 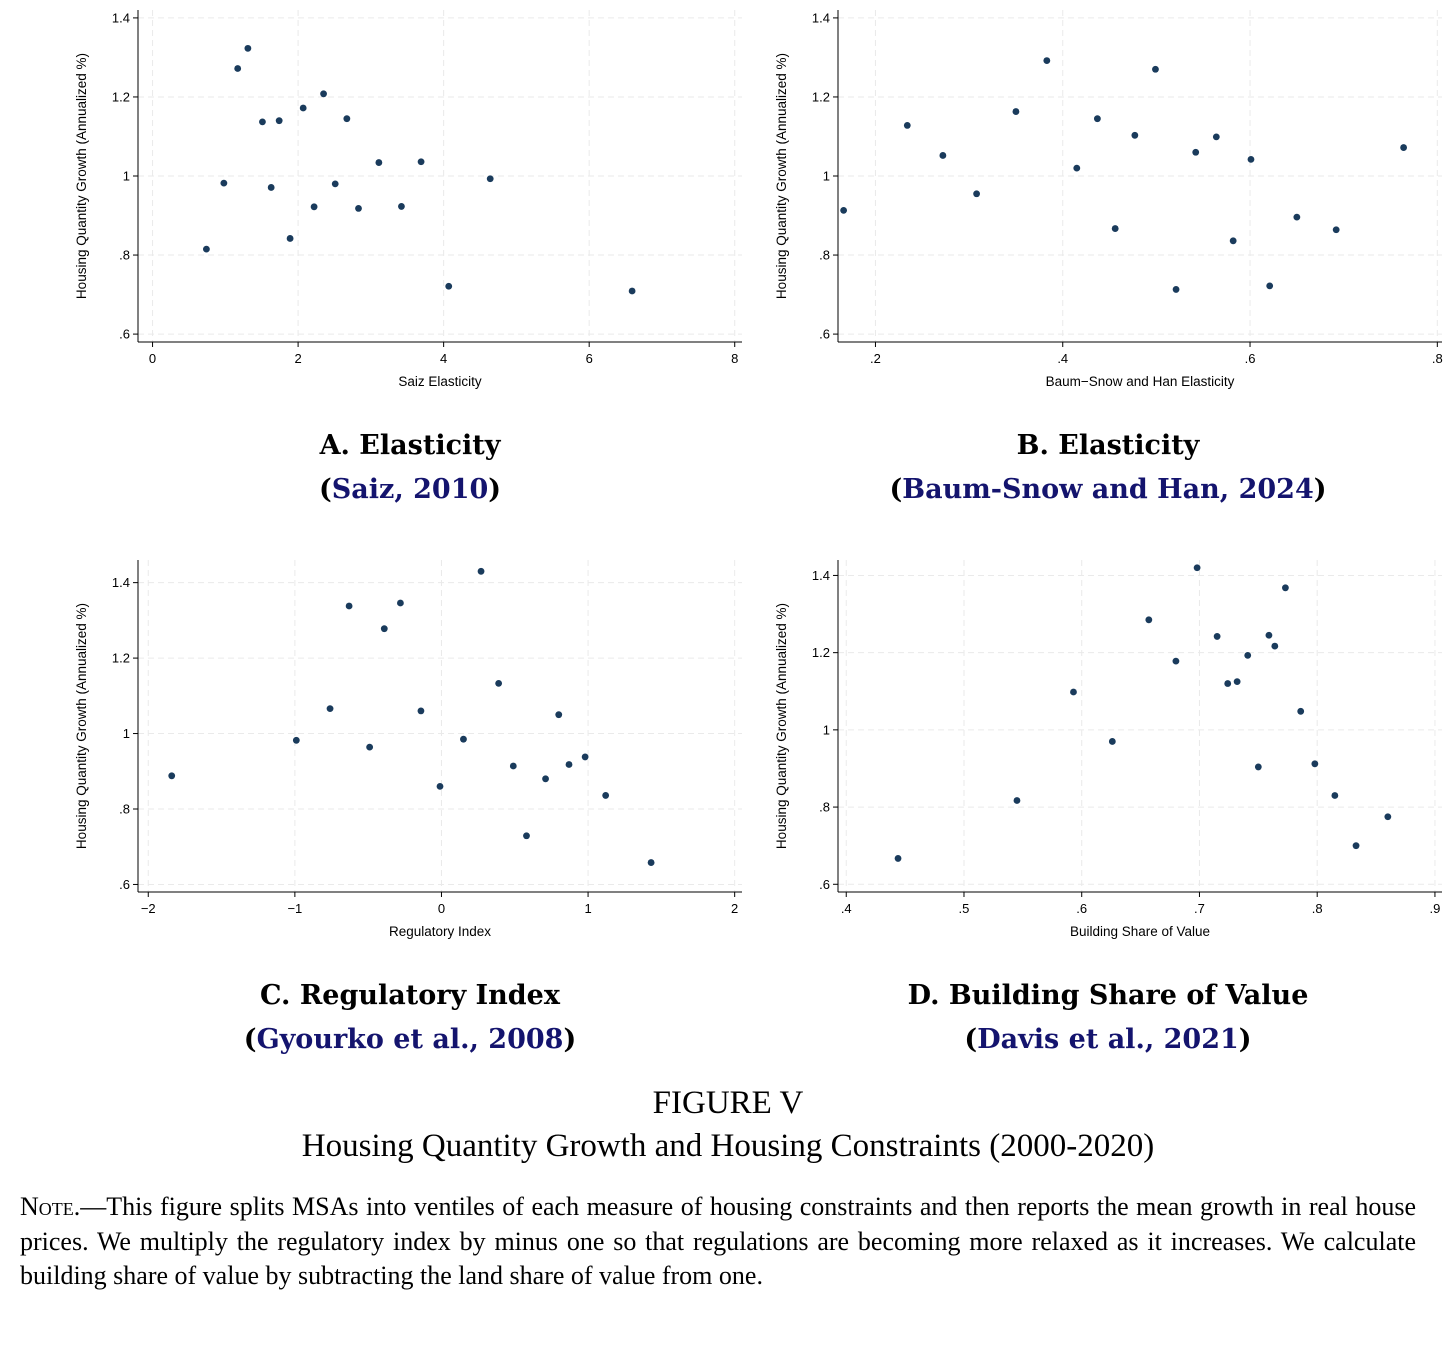 What do you see at coordinates (50, 1206) in the screenshot?
I see `note-lead: Note.` at bounding box center [50, 1206].